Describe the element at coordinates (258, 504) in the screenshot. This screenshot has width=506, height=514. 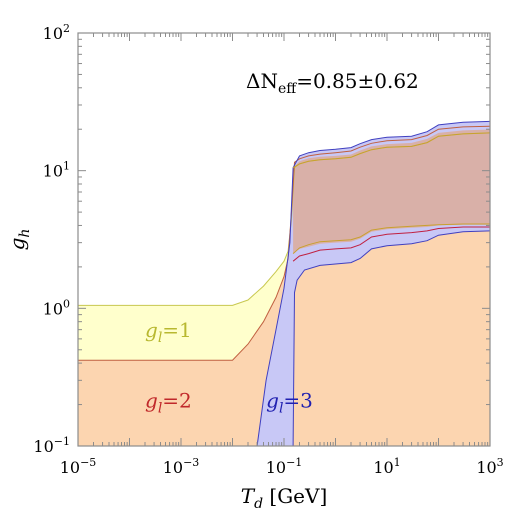
I see `x-axis-title-sub: d` at that location.